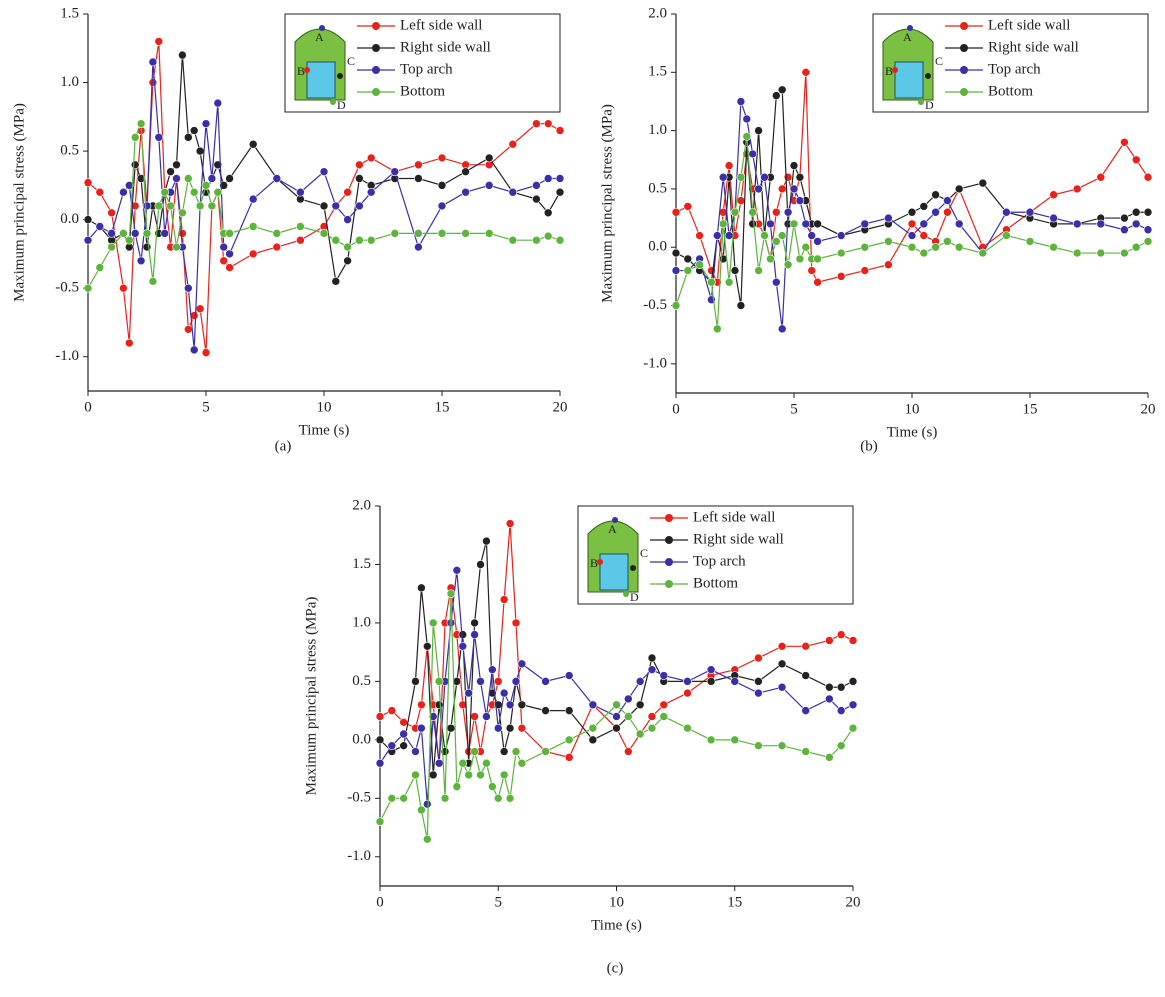  Describe the element at coordinates (361, 681) in the screenshot. I see `y-tick-label: 0.5` at that location.